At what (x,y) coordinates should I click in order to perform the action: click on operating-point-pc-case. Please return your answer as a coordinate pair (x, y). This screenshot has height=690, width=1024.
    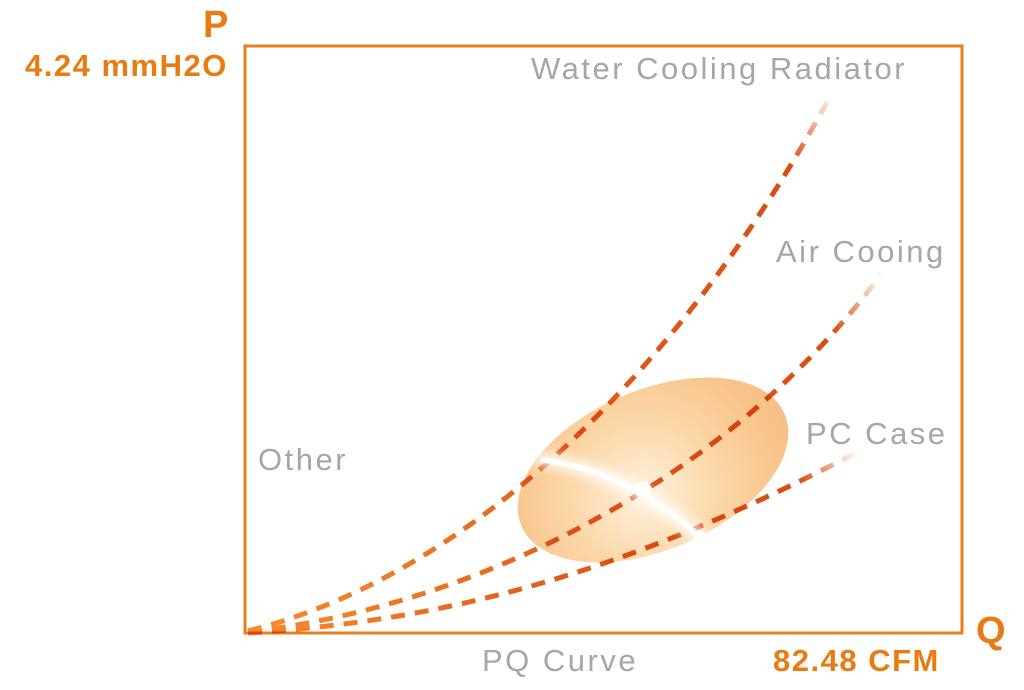
    Looking at the image, I should click on (700, 537).